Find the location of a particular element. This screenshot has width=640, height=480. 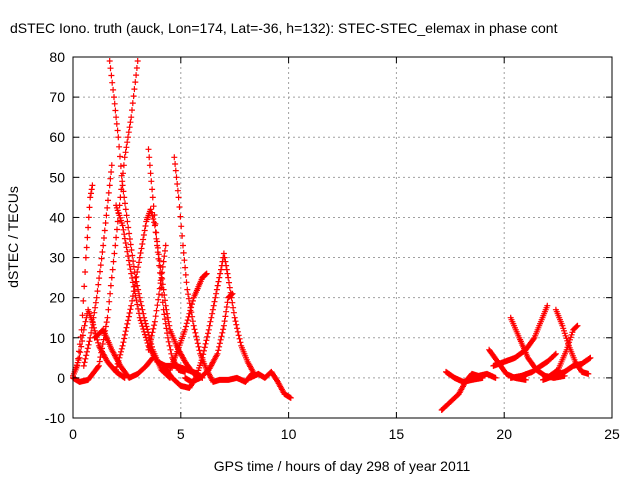

y-tick-label: 60 is located at coordinates (57, 137).